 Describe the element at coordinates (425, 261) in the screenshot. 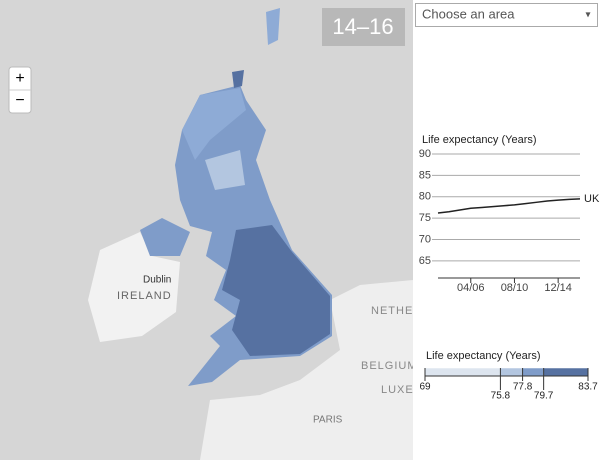

I see `y-tick-label: 65` at that location.